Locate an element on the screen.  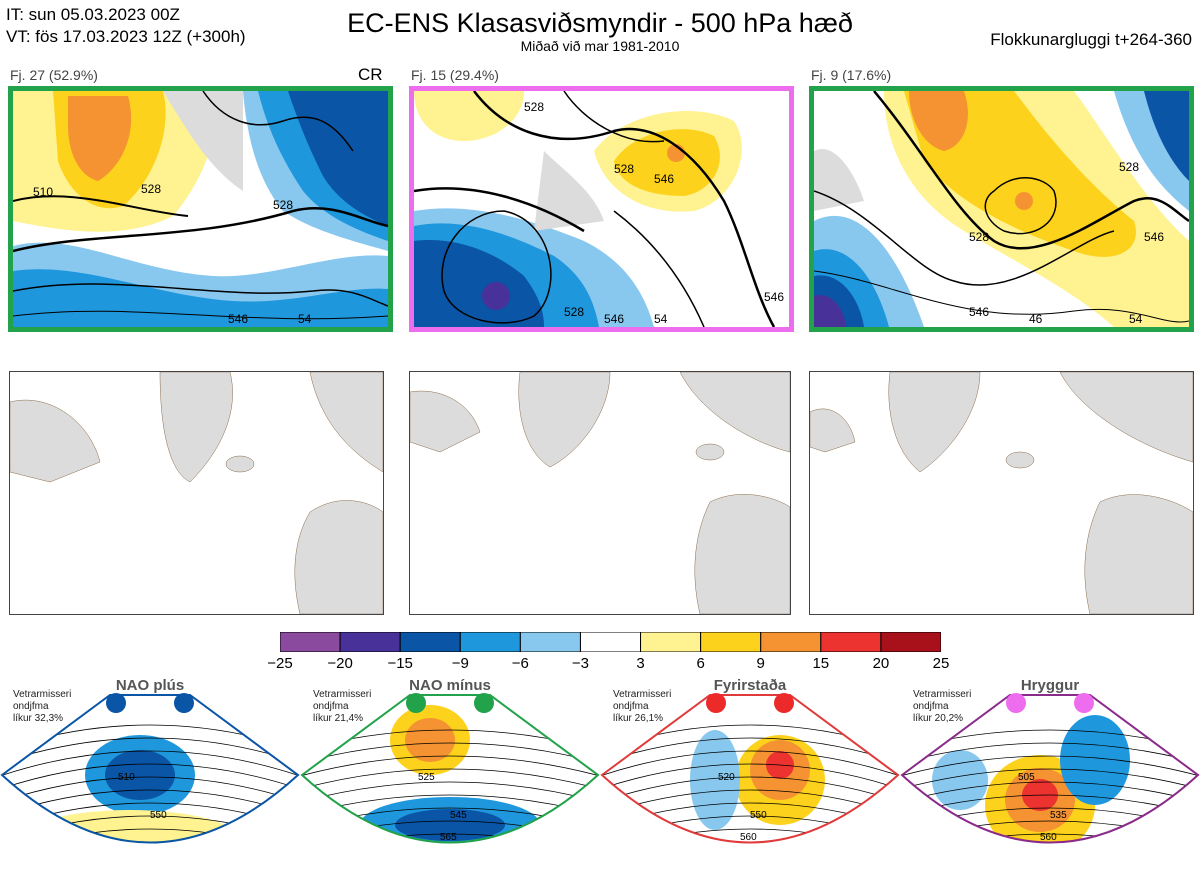
colorbar-tick-label: −20 is located at coordinates (340, 663).